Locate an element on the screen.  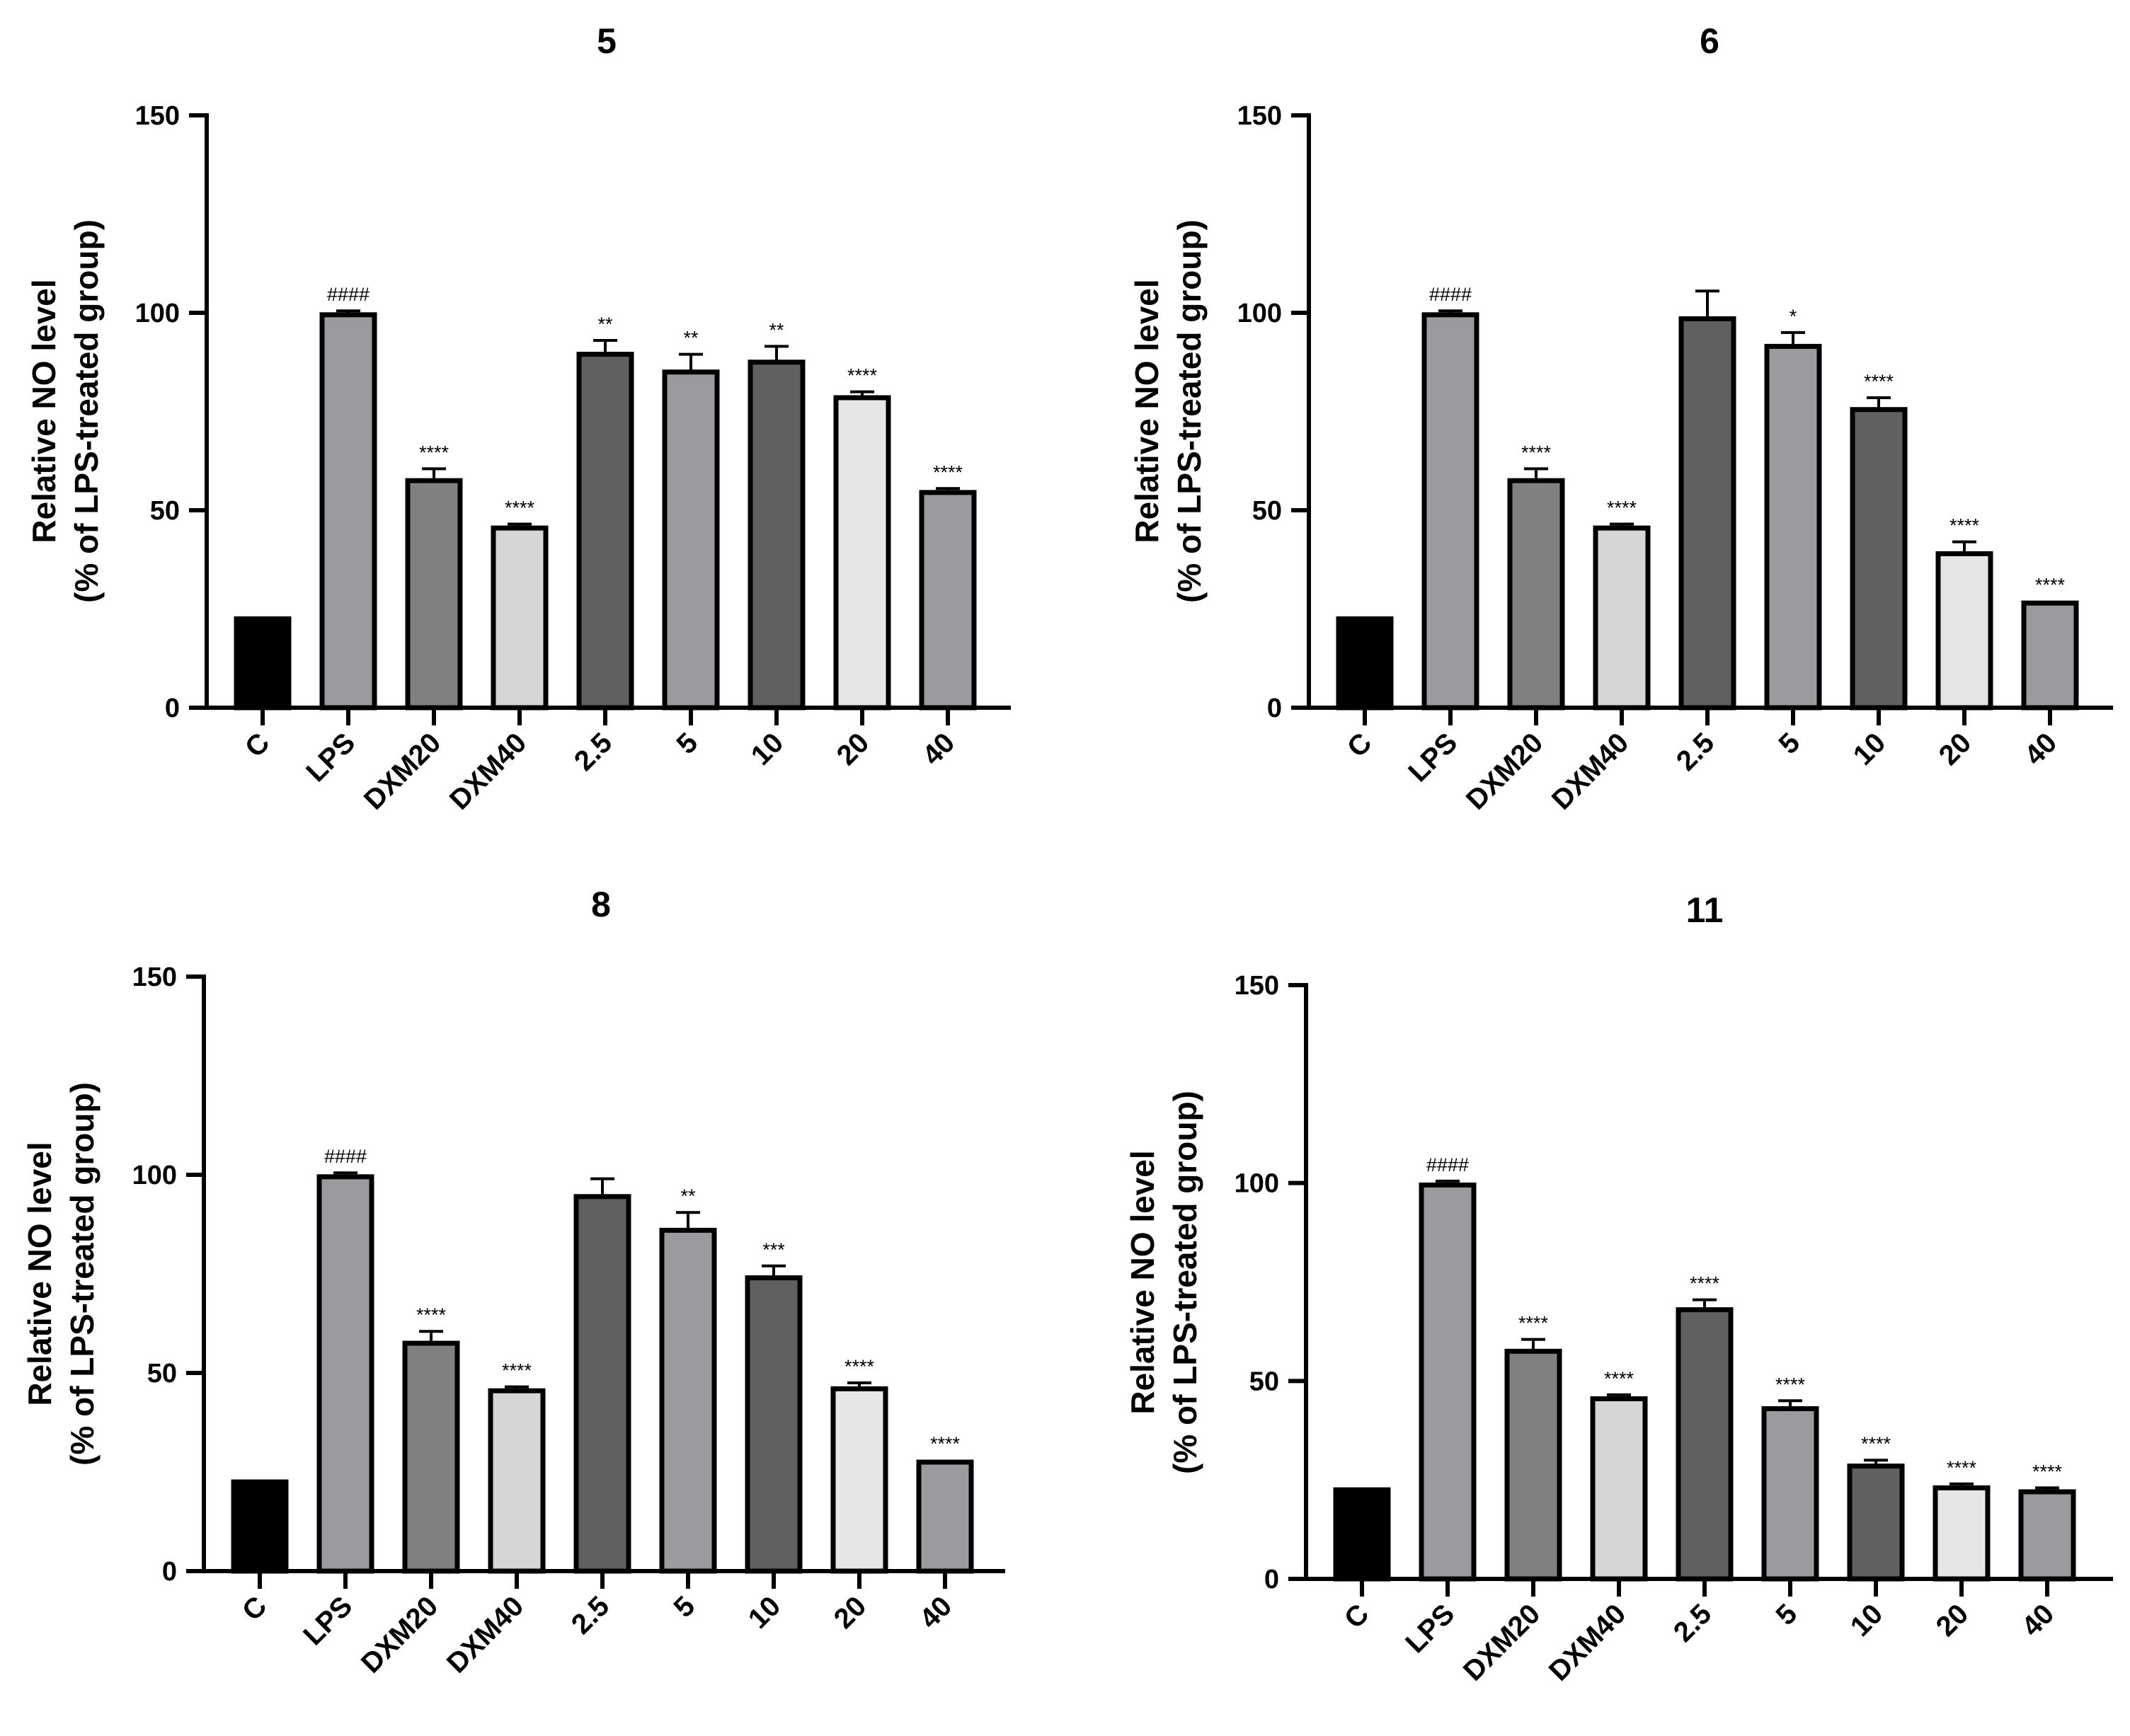
bar-2.5 is located at coordinates (1707, 513).